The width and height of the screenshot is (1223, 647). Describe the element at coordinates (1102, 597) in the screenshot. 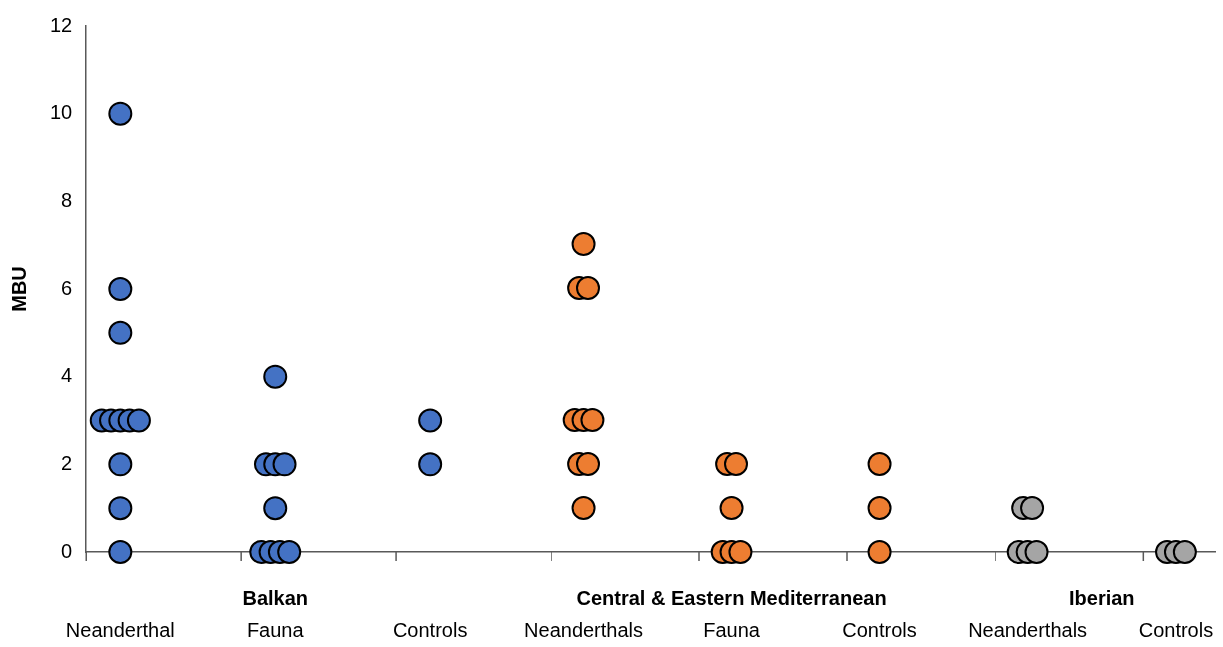

I see `x-axis-title: Iberian` at that location.